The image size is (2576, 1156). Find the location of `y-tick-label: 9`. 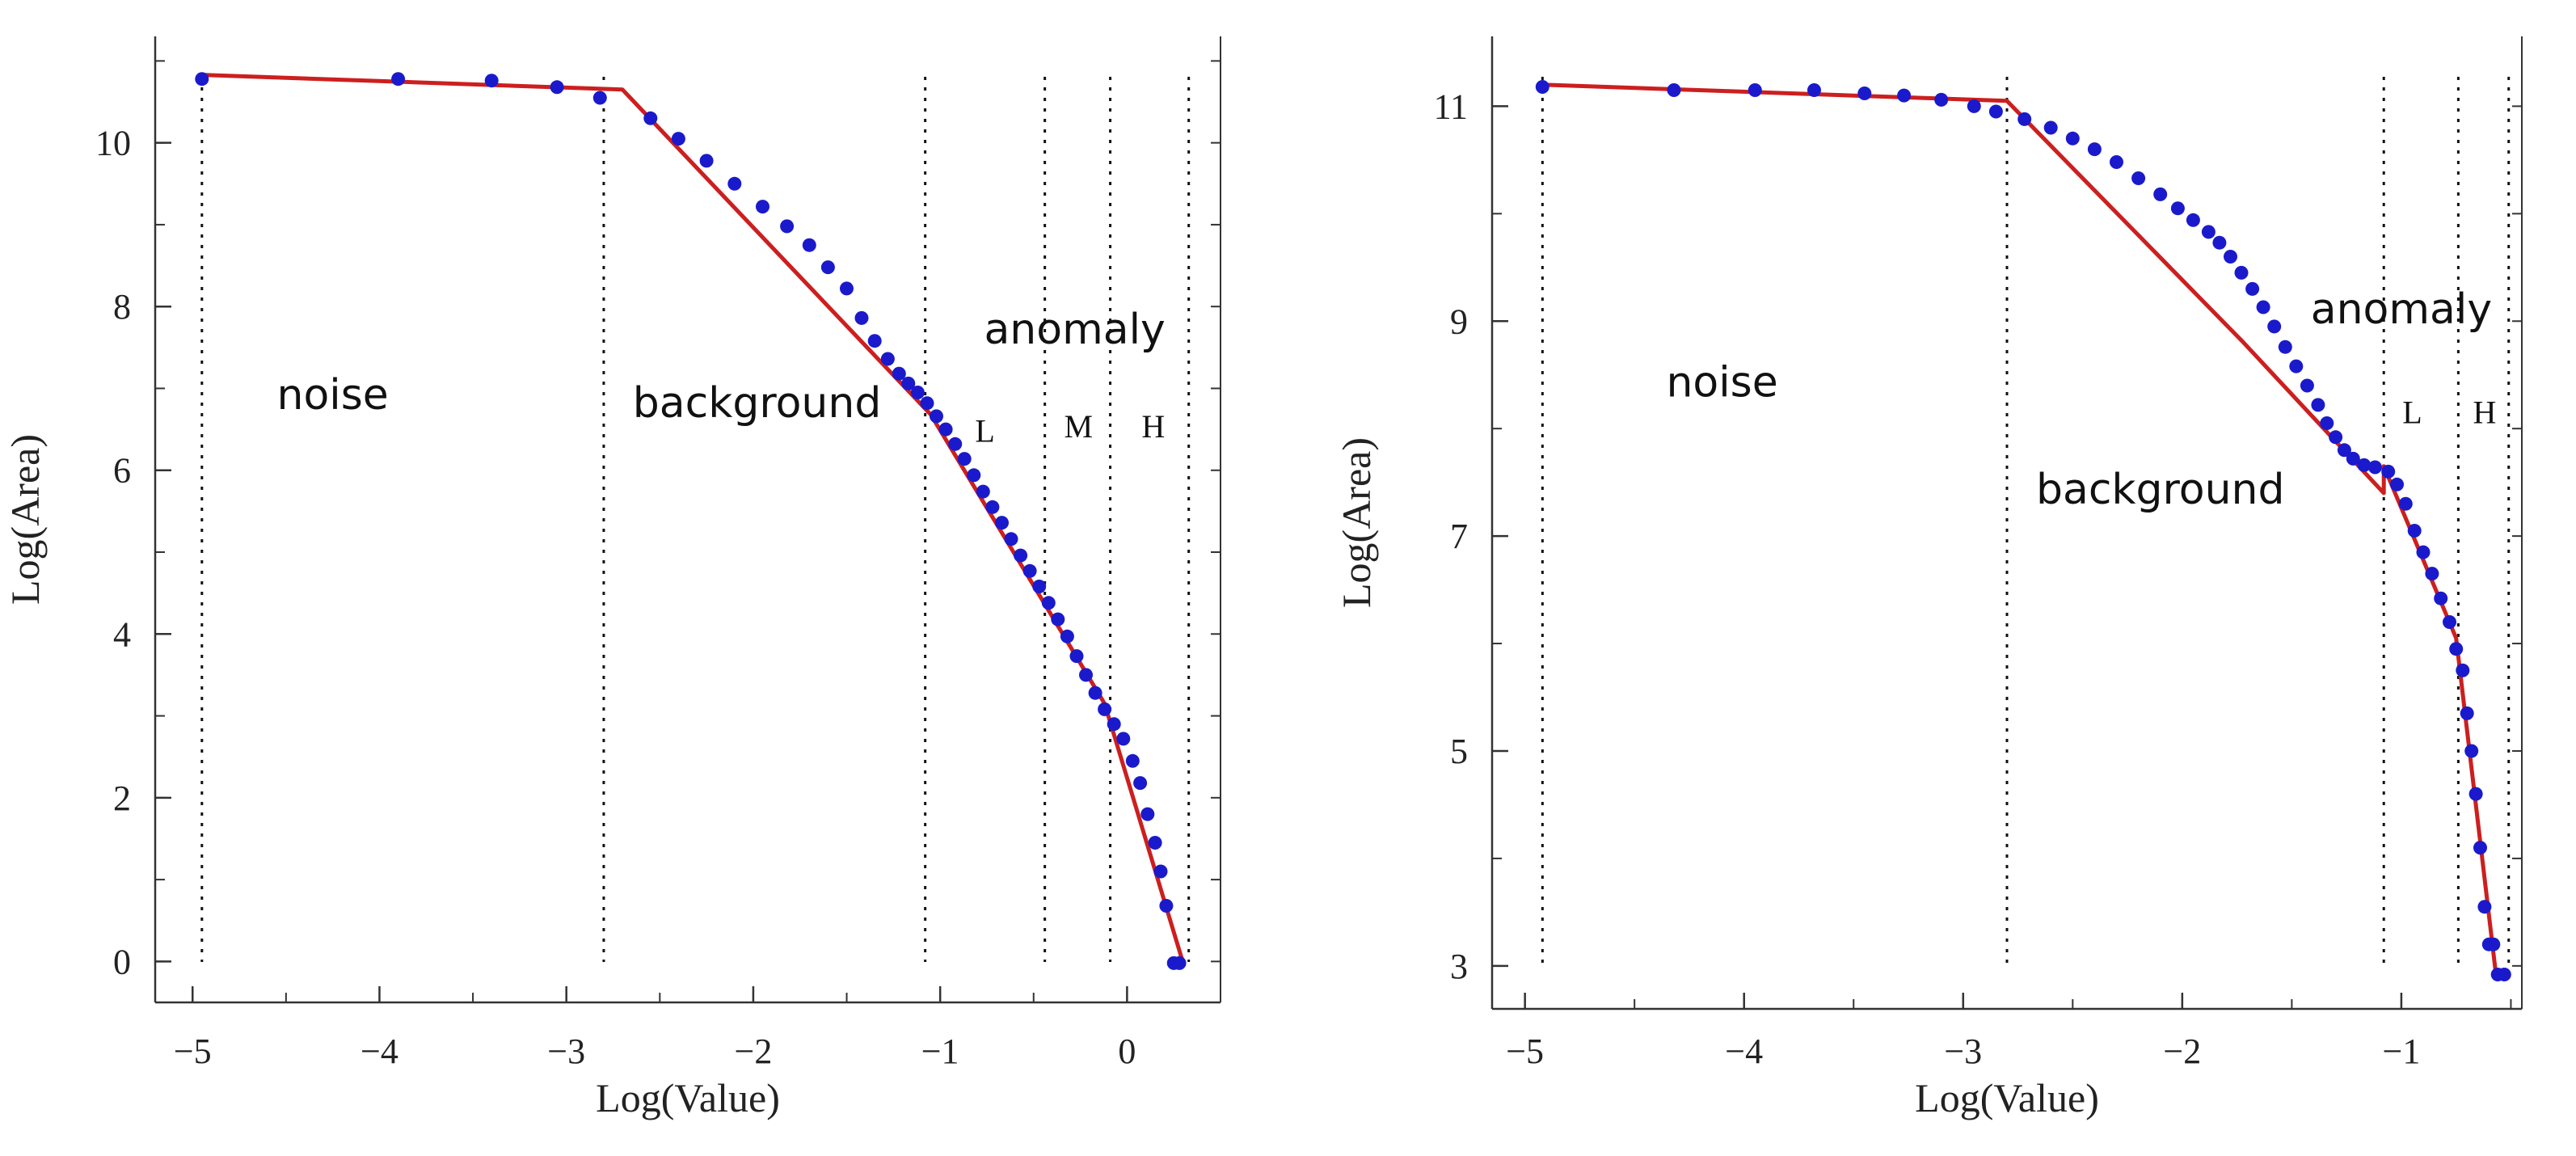

y-tick-label: 9 is located at coordinates (1459, 321).